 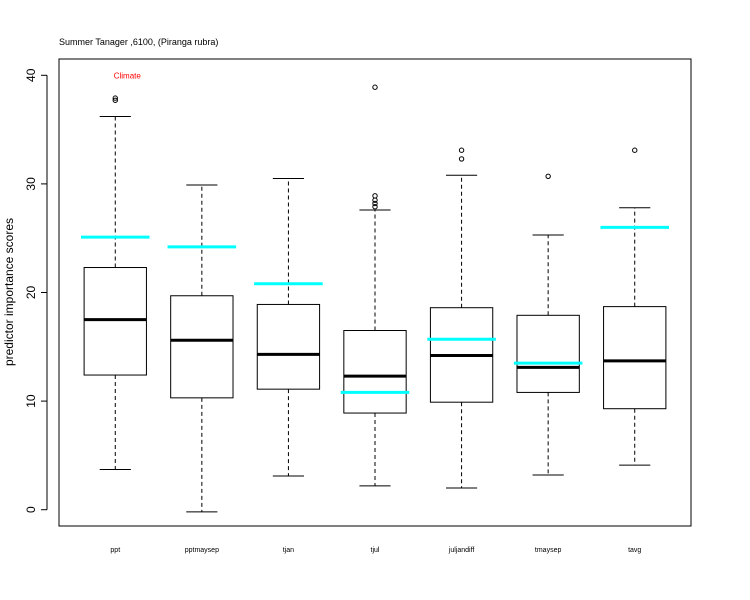 I want to click on x-tick-label: ppt, so click(x=115, y=550).